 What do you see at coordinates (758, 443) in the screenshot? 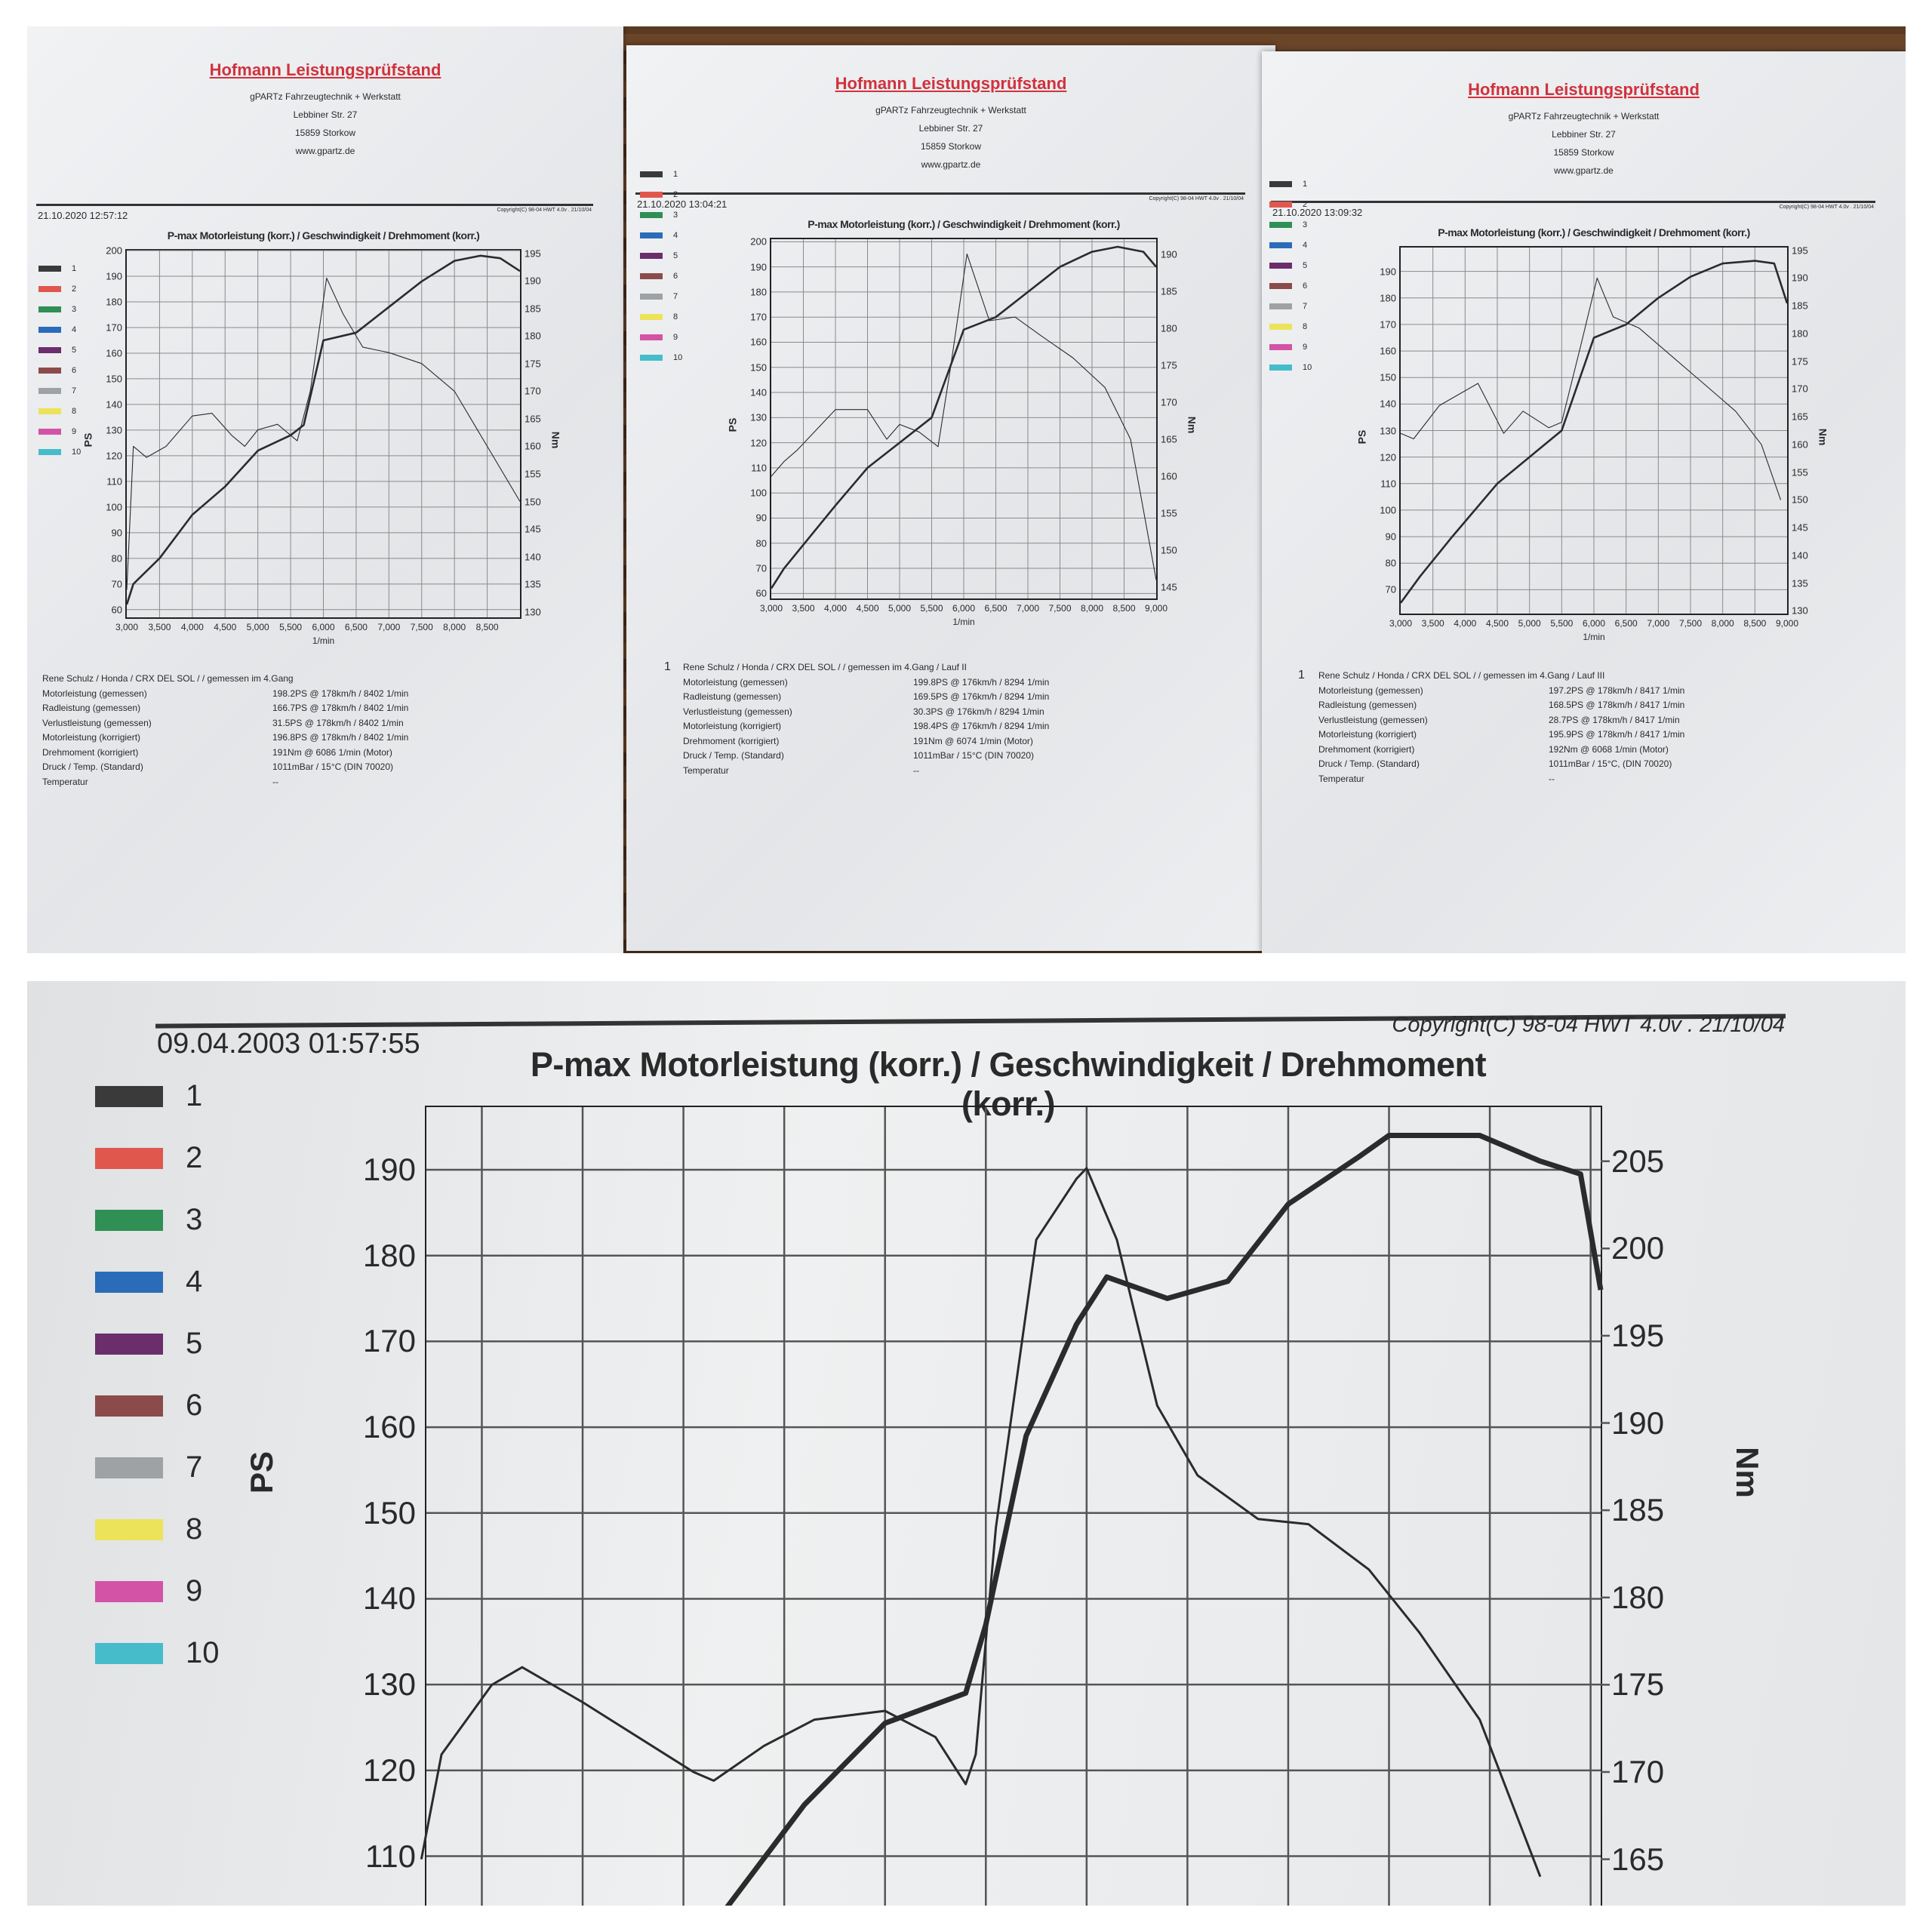
I see `y-tick-label-ps: 120` at bounding box center [758, 443].